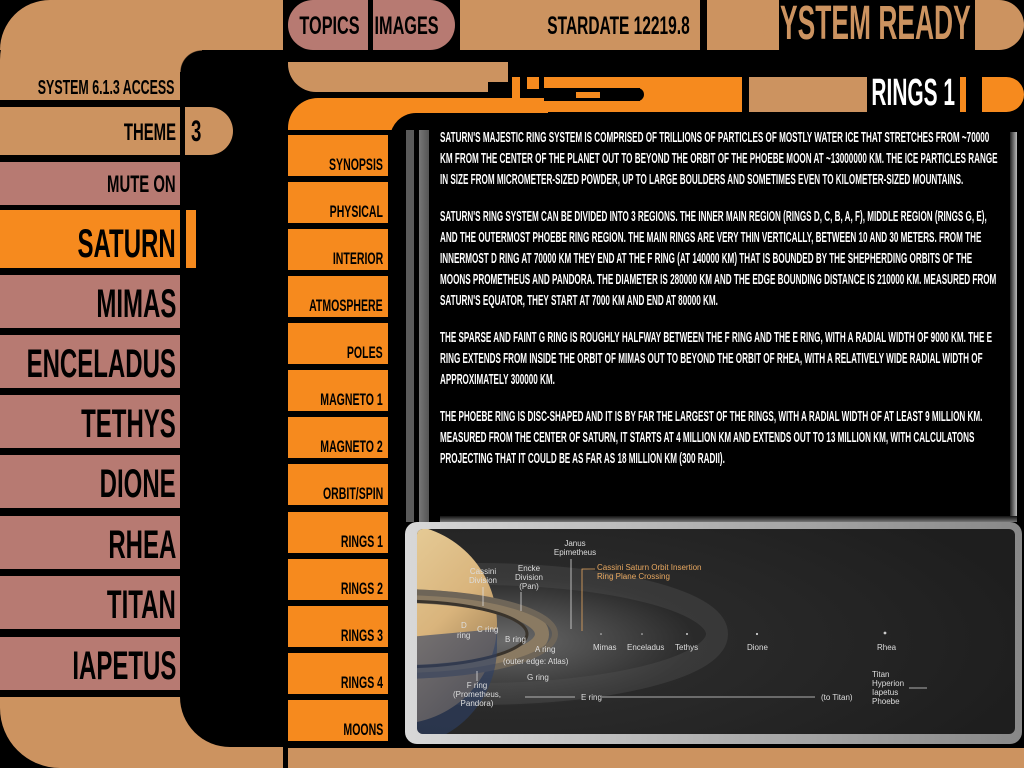  Describe the element at coordinates (645, 647) in the screenshot. I see `label-enceladus: Enceladus` at that location.